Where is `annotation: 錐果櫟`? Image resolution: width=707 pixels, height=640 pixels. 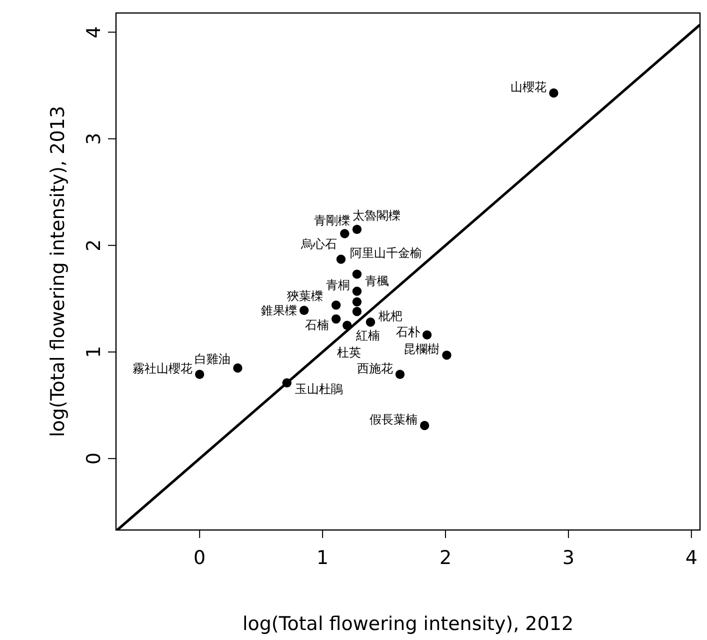 annotation: 錐果櫟 is located at coordinates (279, 310).